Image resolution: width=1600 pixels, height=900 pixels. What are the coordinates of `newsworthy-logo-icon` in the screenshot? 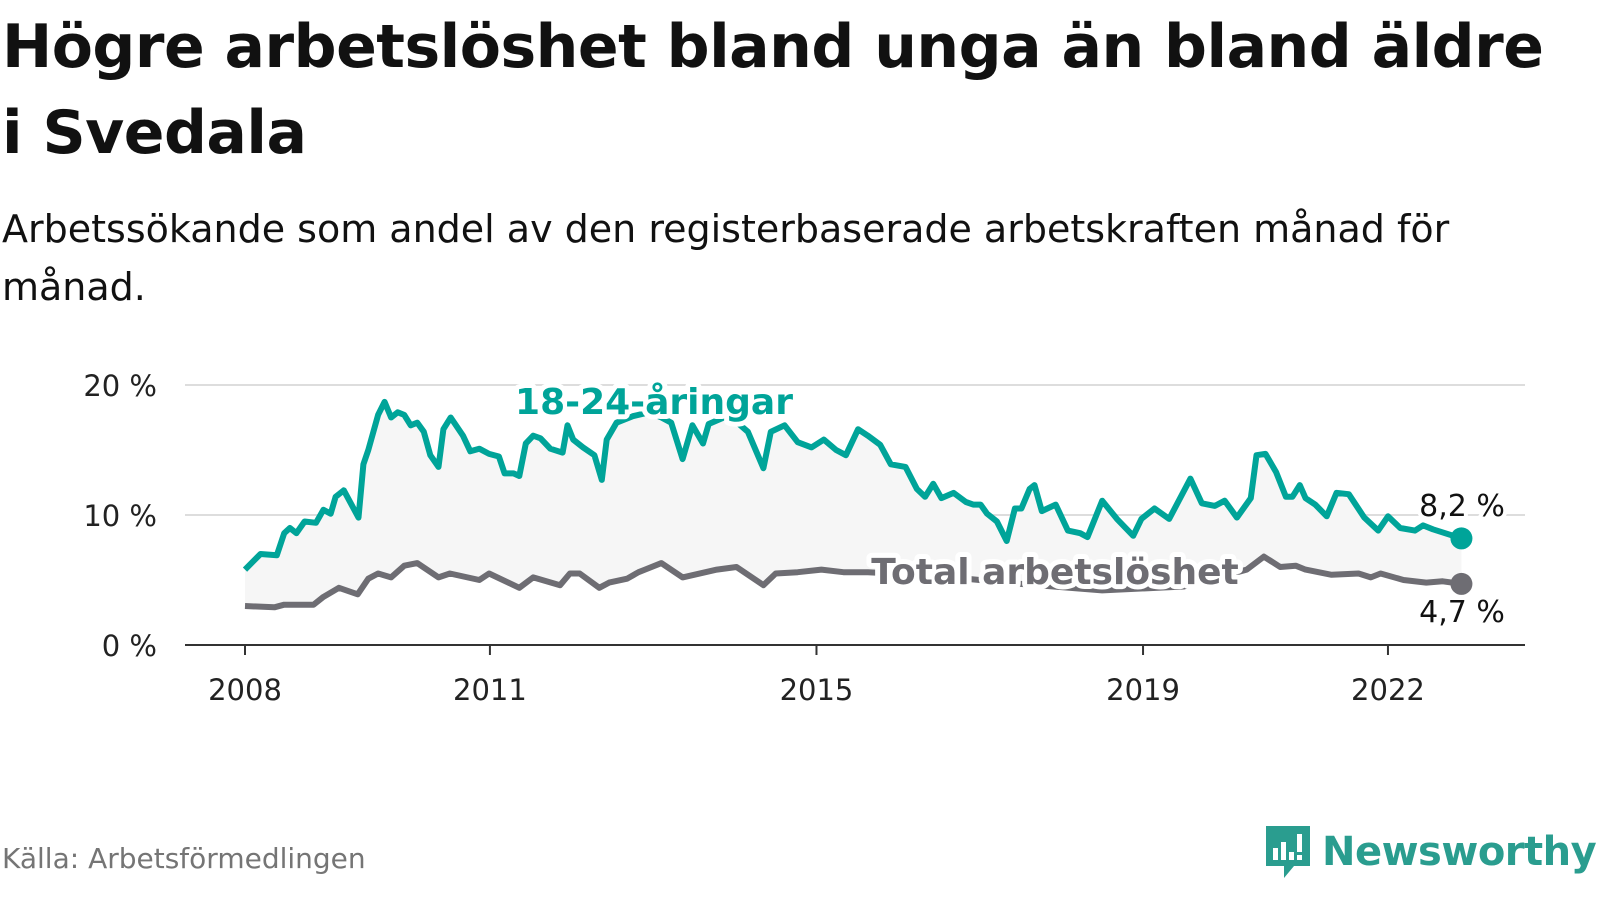 It's located at (1288, 852).